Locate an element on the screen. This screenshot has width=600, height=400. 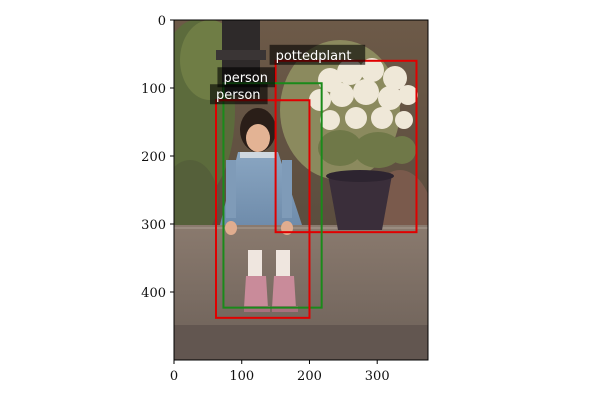
y-tick-label: 300 is located at coordinates (153, 225).